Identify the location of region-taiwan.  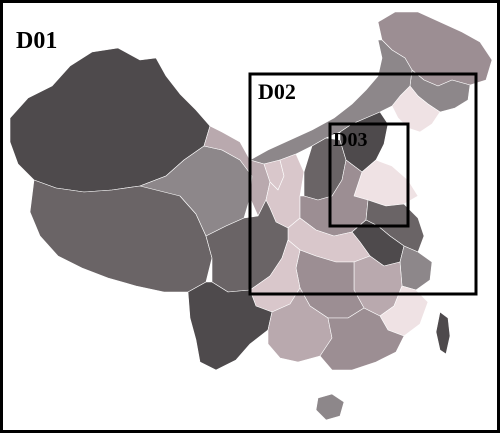
(443, 333).